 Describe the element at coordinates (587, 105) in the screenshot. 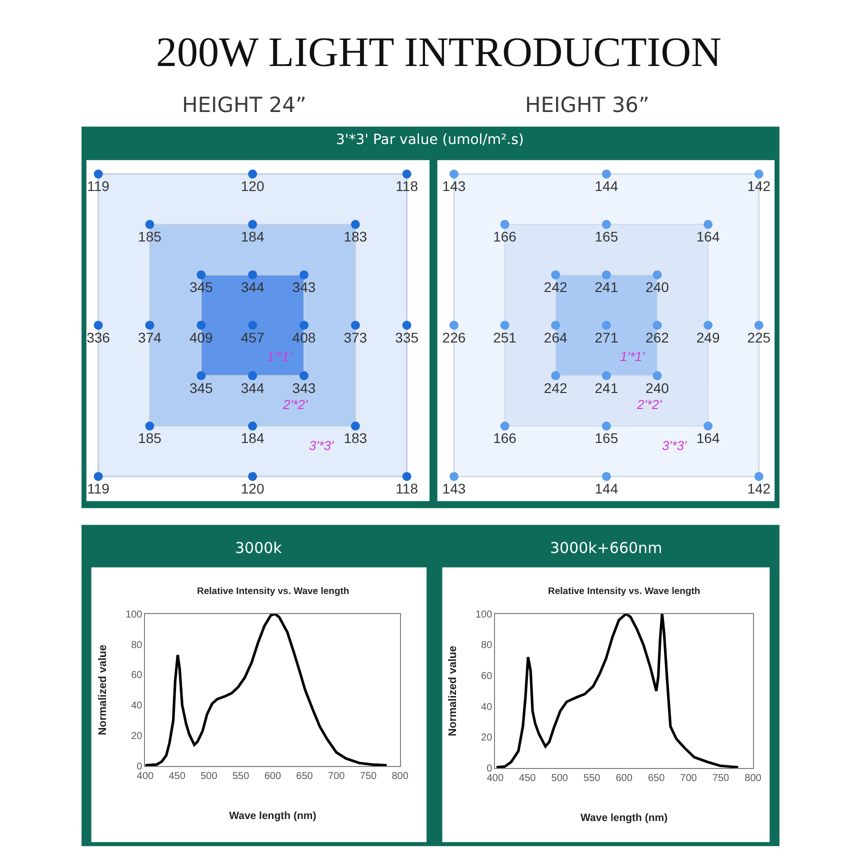

I see `text: HEIGHT 36”` at that location.